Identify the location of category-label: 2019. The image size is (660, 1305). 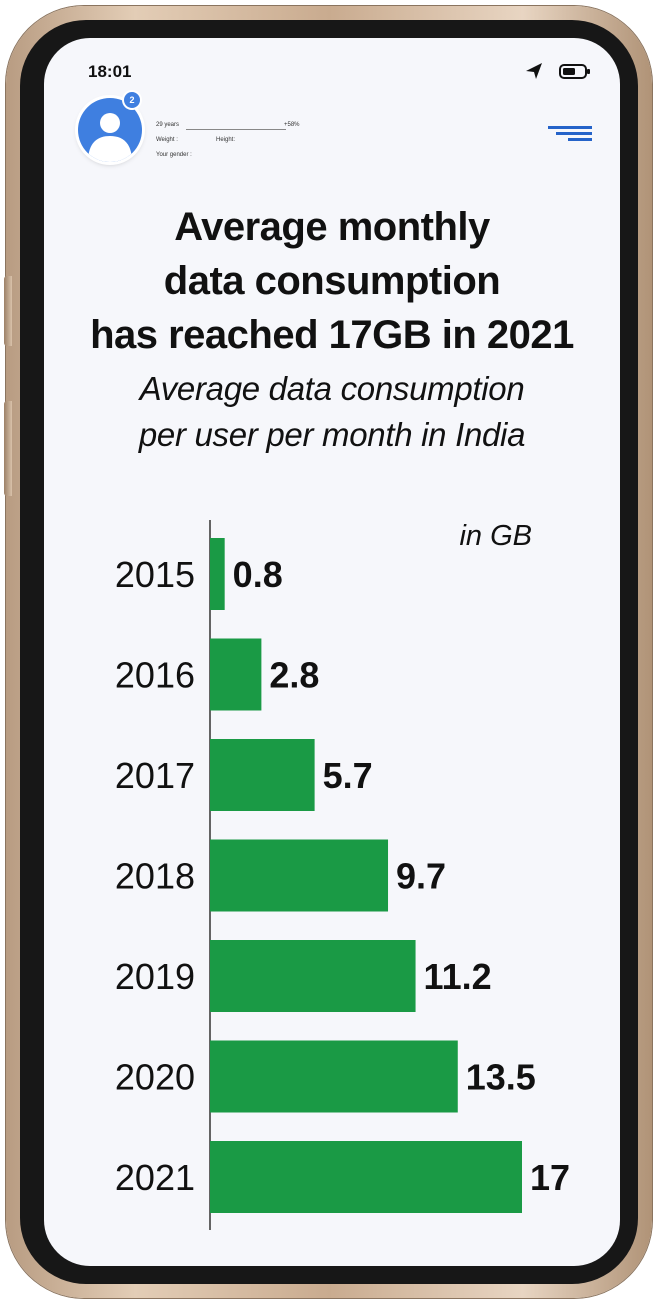
(155, 976).